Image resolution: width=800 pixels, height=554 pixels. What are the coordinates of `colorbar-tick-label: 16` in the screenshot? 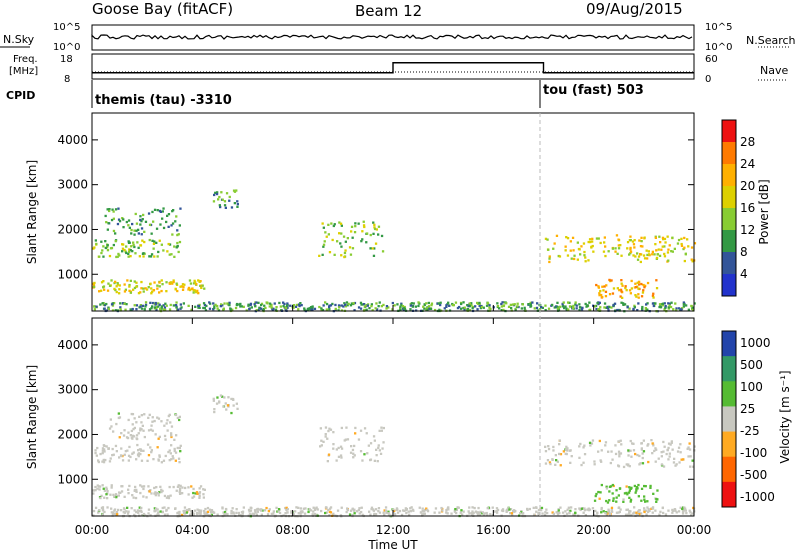 It's located at (747, 208).